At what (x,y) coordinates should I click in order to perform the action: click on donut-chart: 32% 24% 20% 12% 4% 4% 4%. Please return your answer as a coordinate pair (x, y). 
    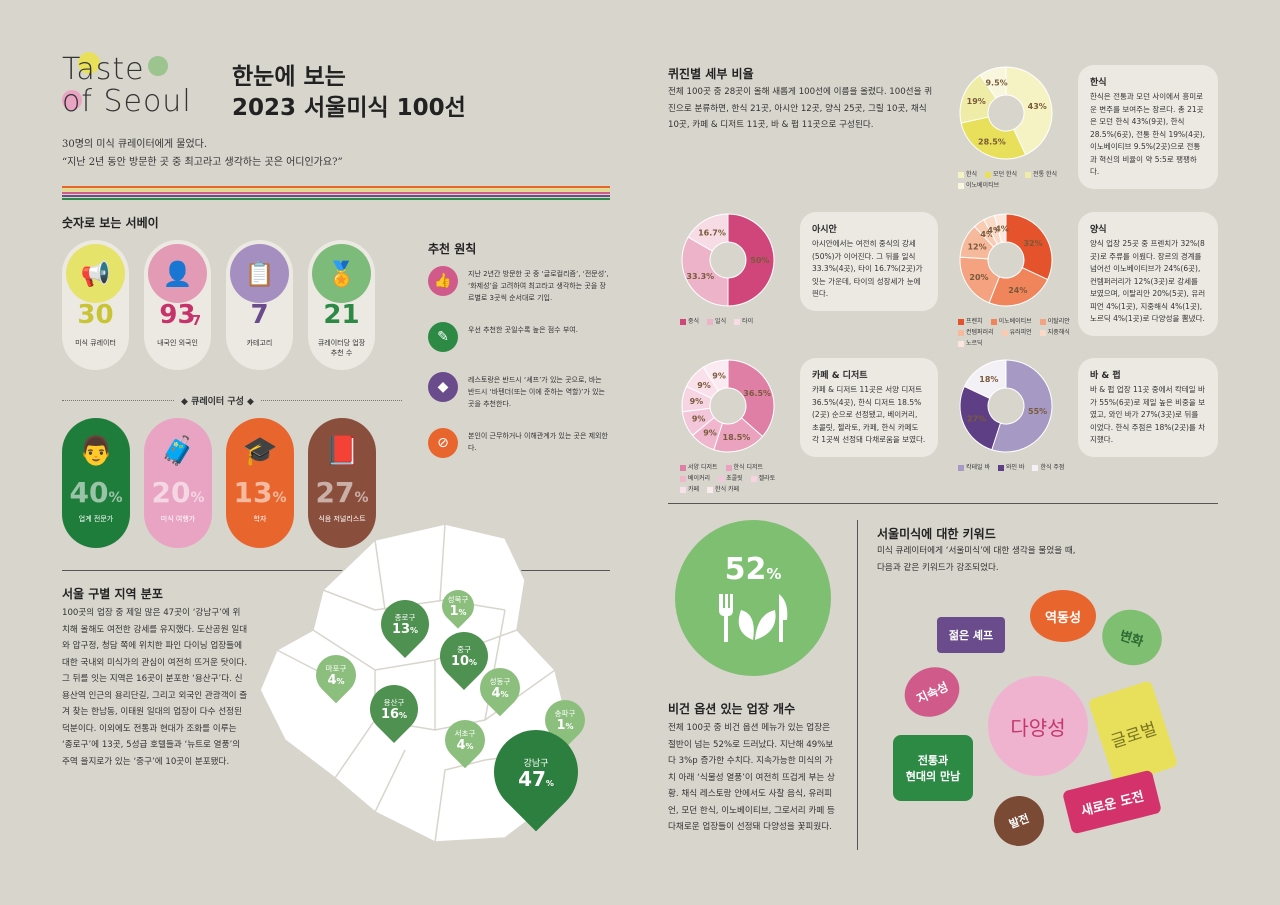
    Looking at the image, I should click on (1006, 260).